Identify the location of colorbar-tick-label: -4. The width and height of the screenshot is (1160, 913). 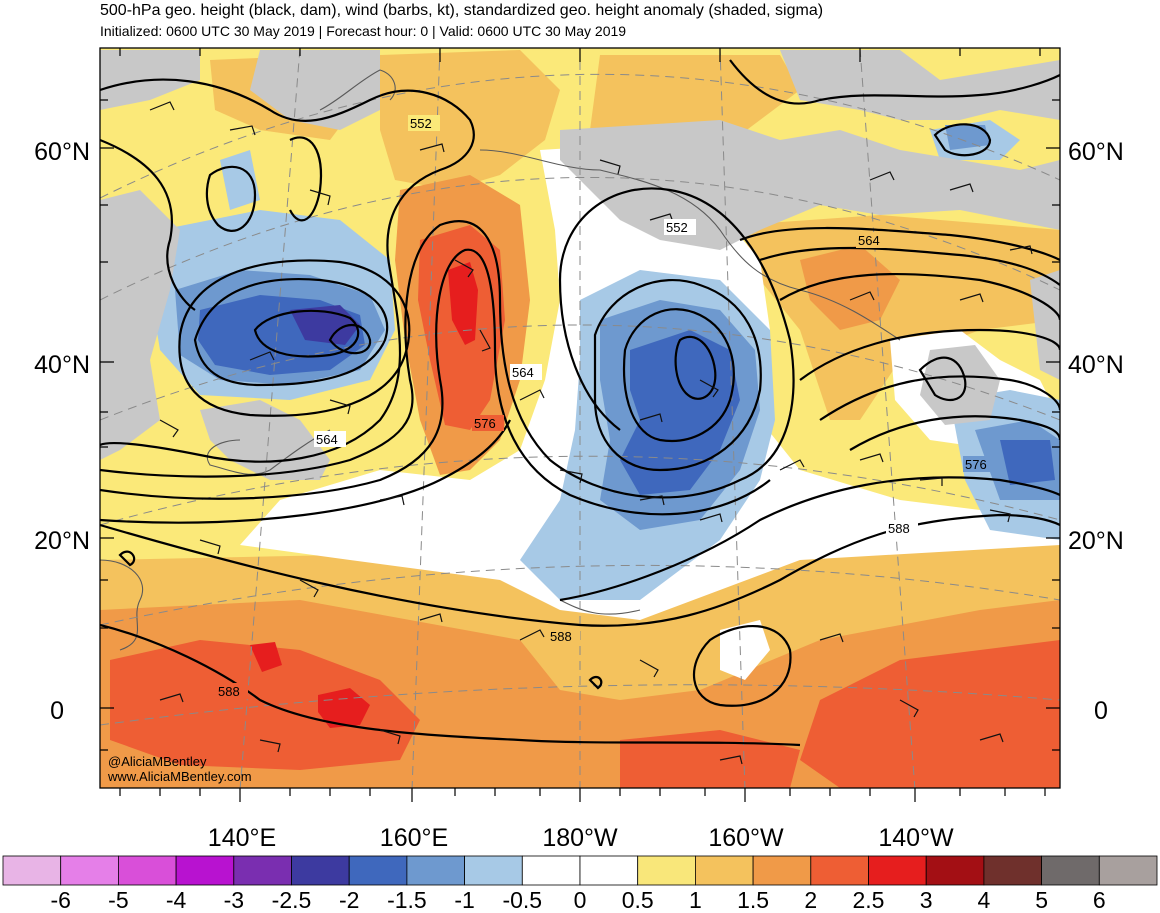
(176, 900).